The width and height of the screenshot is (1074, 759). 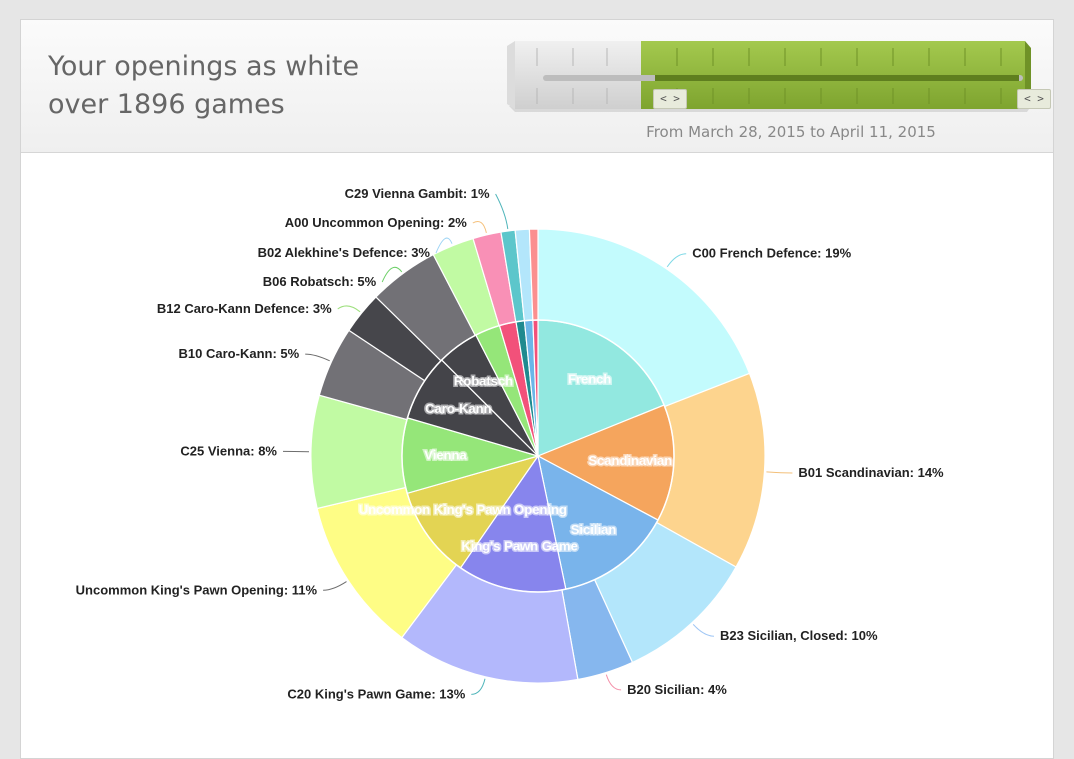 I want to click on title-line-1: Your openings as white, so click(x=203, y=66).